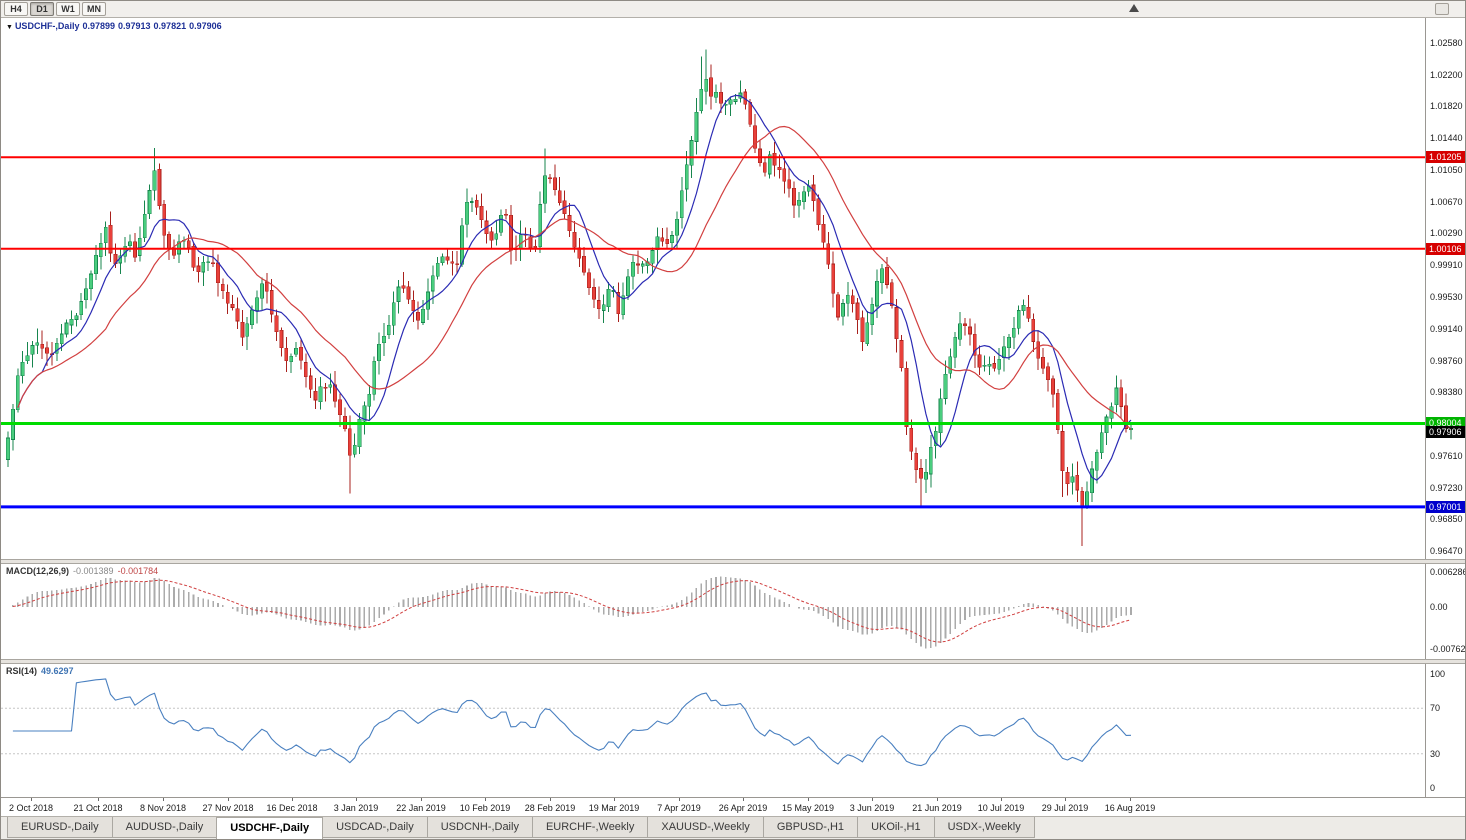 This screenshot has height=840, width=1466. I want to click on ohlc-low: 0.97821, so click(170, 26).